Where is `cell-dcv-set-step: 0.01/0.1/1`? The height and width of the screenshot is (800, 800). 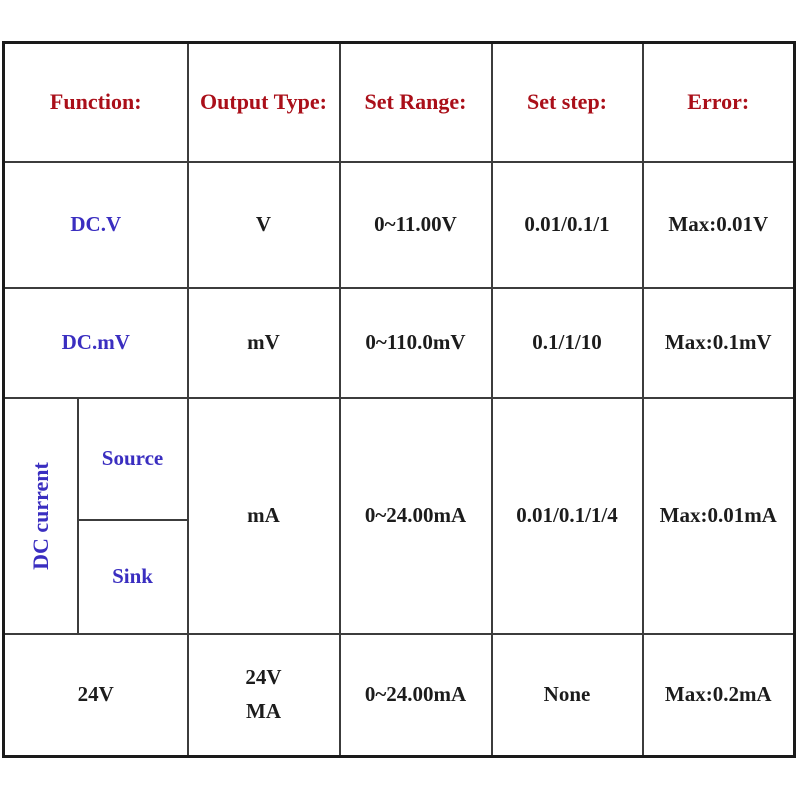 cell-dcv-set-step: 0.01/0.1/1 is located at coordinates (567, 224).